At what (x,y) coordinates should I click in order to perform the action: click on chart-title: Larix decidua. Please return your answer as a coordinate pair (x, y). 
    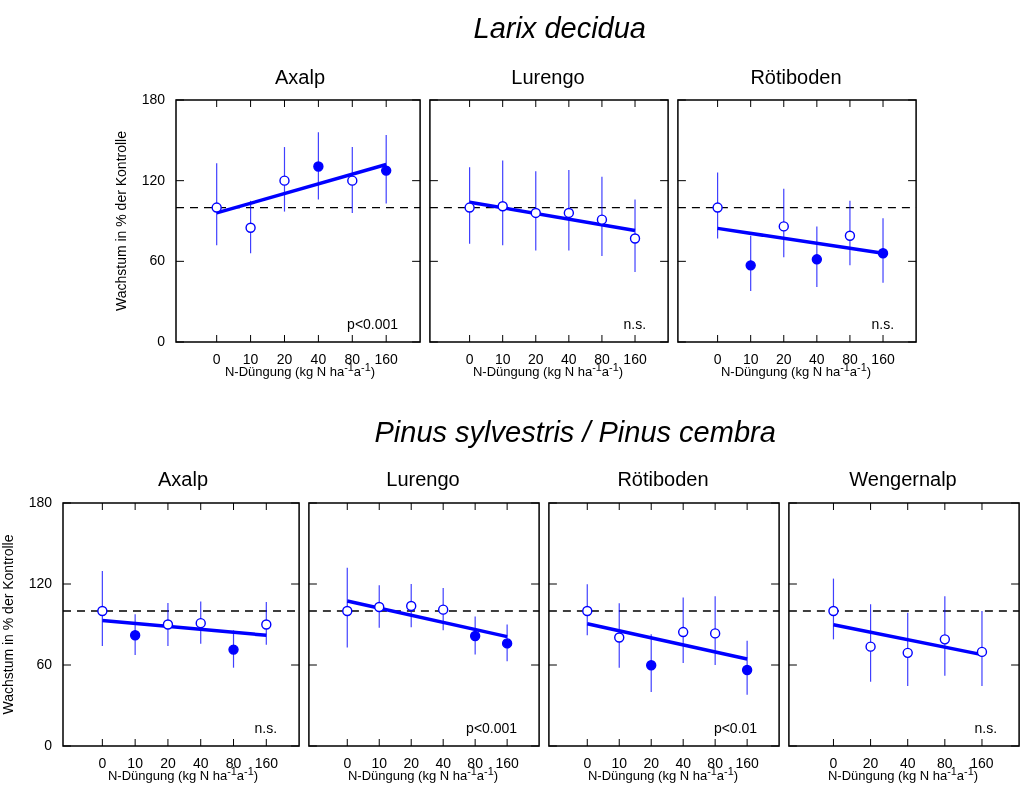
    Looking at the image, I should click on (559, 28).